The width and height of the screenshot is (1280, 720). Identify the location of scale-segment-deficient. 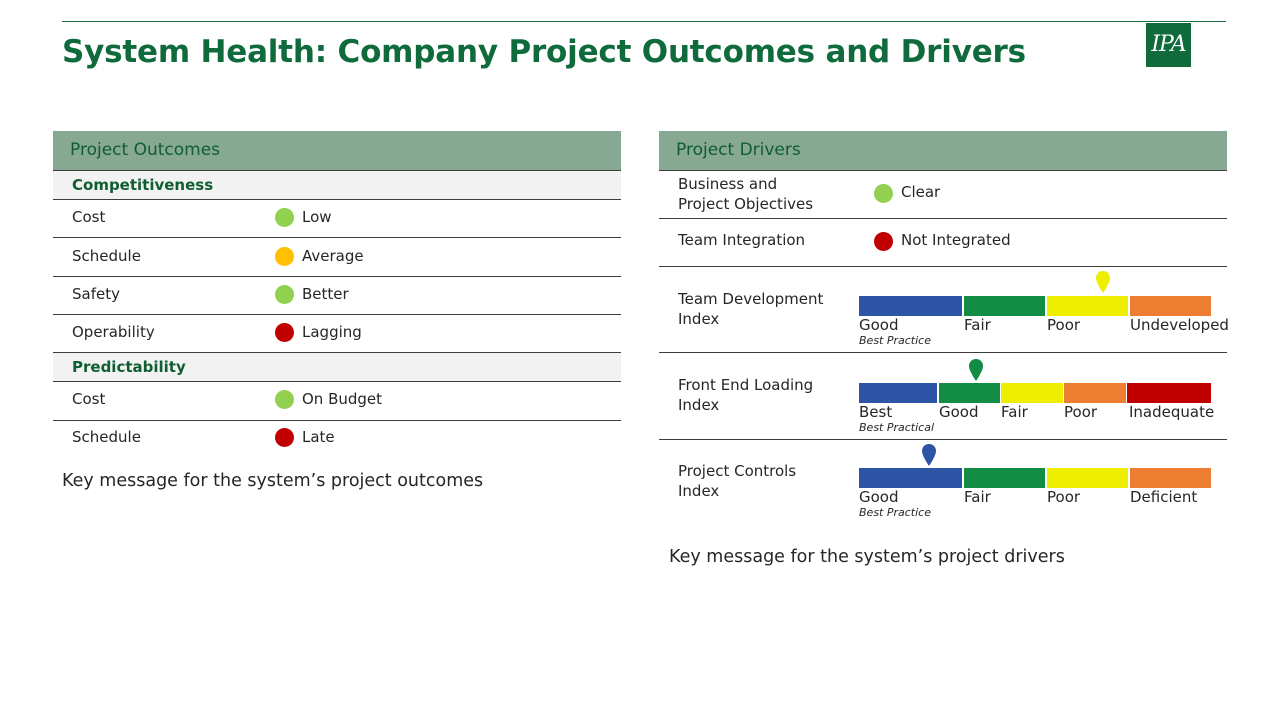
(1170, 478).